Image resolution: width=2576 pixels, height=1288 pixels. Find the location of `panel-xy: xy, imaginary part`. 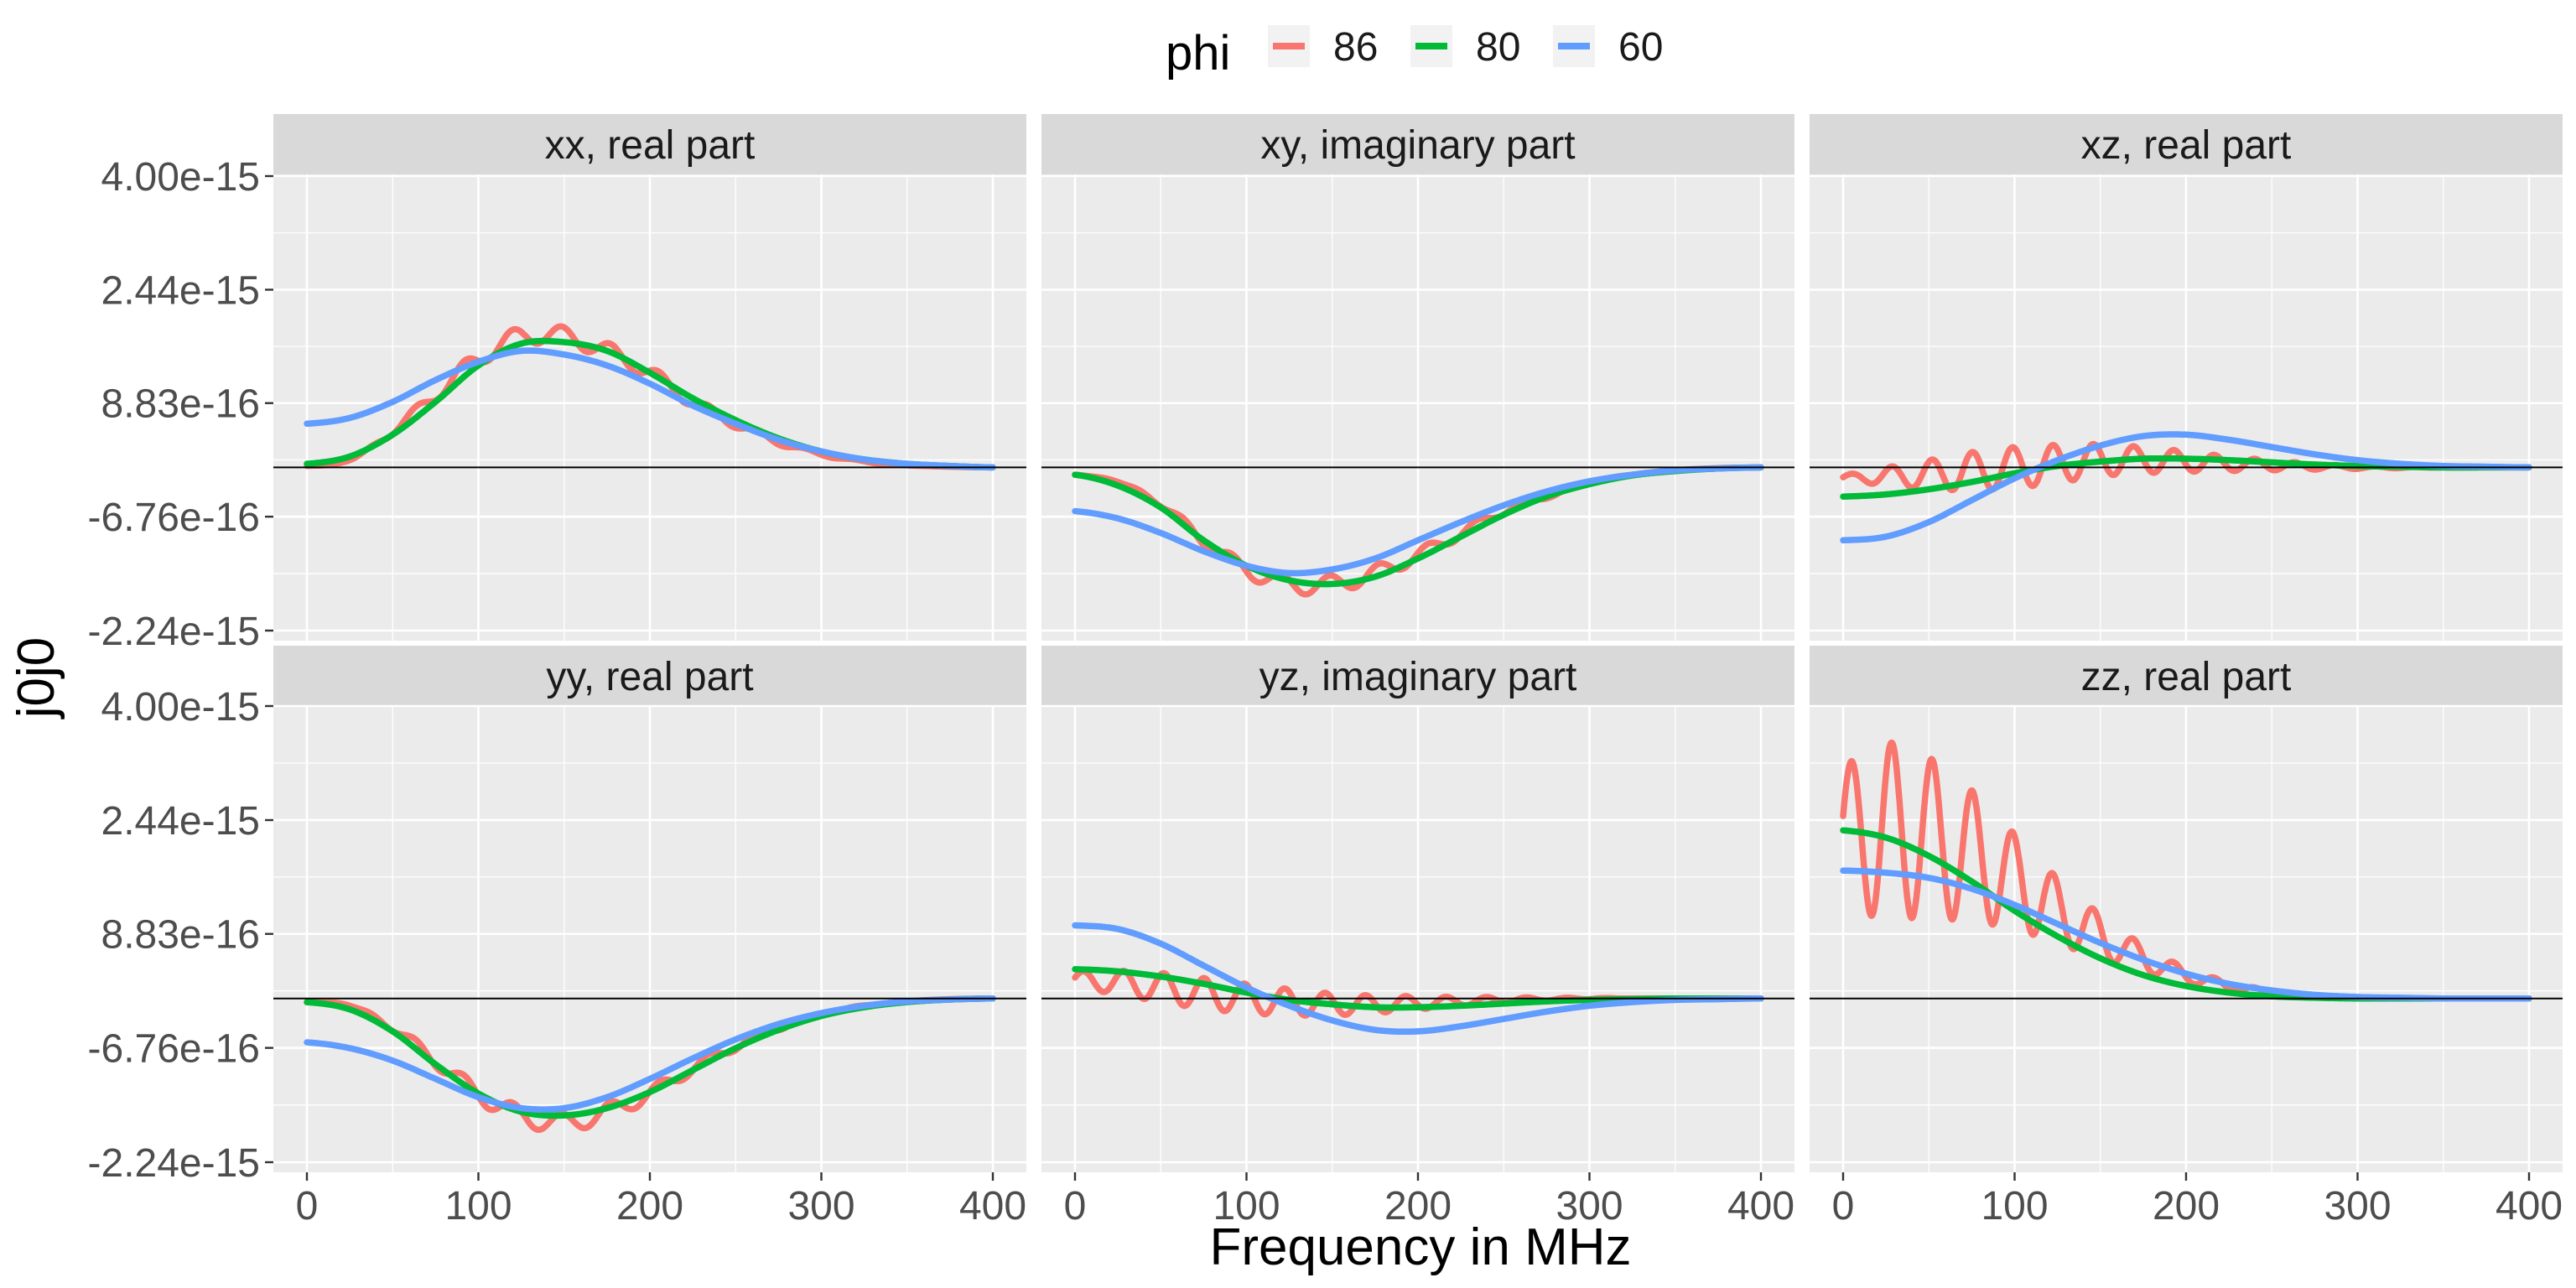

panel-xy: xy, imaginary part is located at coordinates (1417, 377).